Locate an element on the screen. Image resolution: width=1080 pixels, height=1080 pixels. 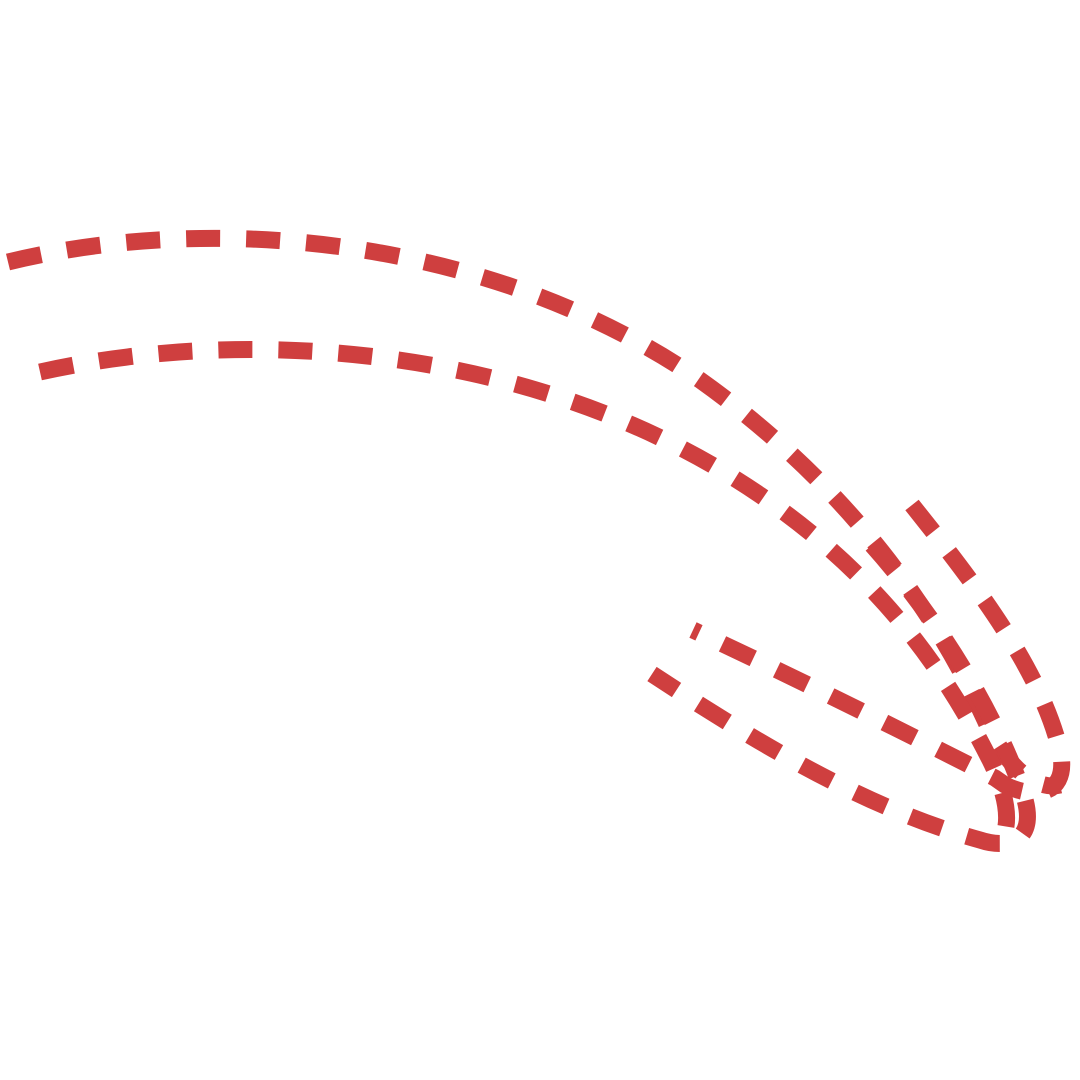
inner-hook is located at coordinates (841, 695).